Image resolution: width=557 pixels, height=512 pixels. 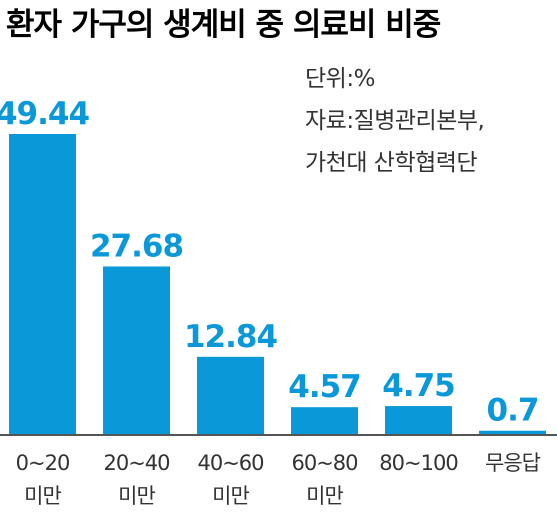 I want to click on value-label-3: 4.57, so click(x=324, y=387).